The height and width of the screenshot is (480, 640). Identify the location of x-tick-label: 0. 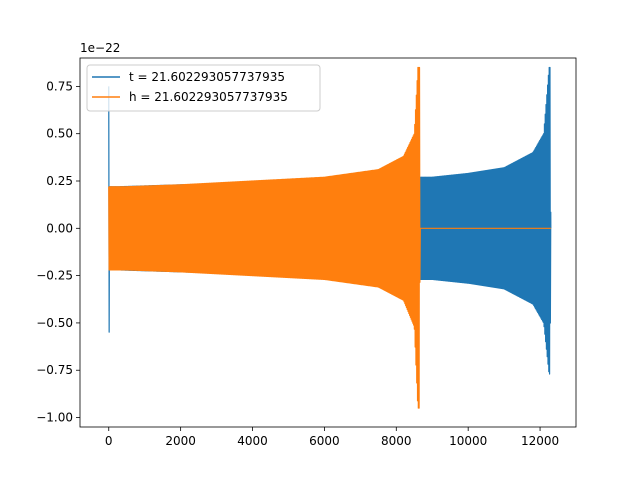
(109, 441).